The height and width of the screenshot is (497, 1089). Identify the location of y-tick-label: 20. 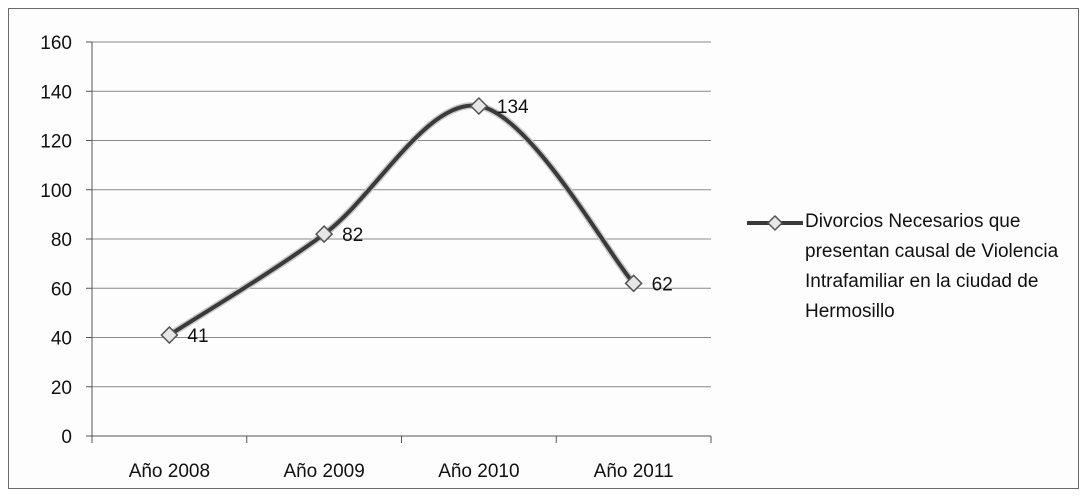
(61, 388).